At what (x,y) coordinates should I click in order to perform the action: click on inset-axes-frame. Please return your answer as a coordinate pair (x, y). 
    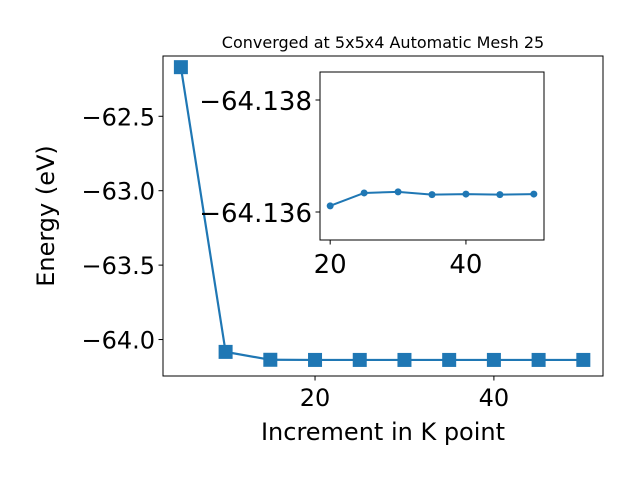
    Looking at the image, I should click on (432, 156).